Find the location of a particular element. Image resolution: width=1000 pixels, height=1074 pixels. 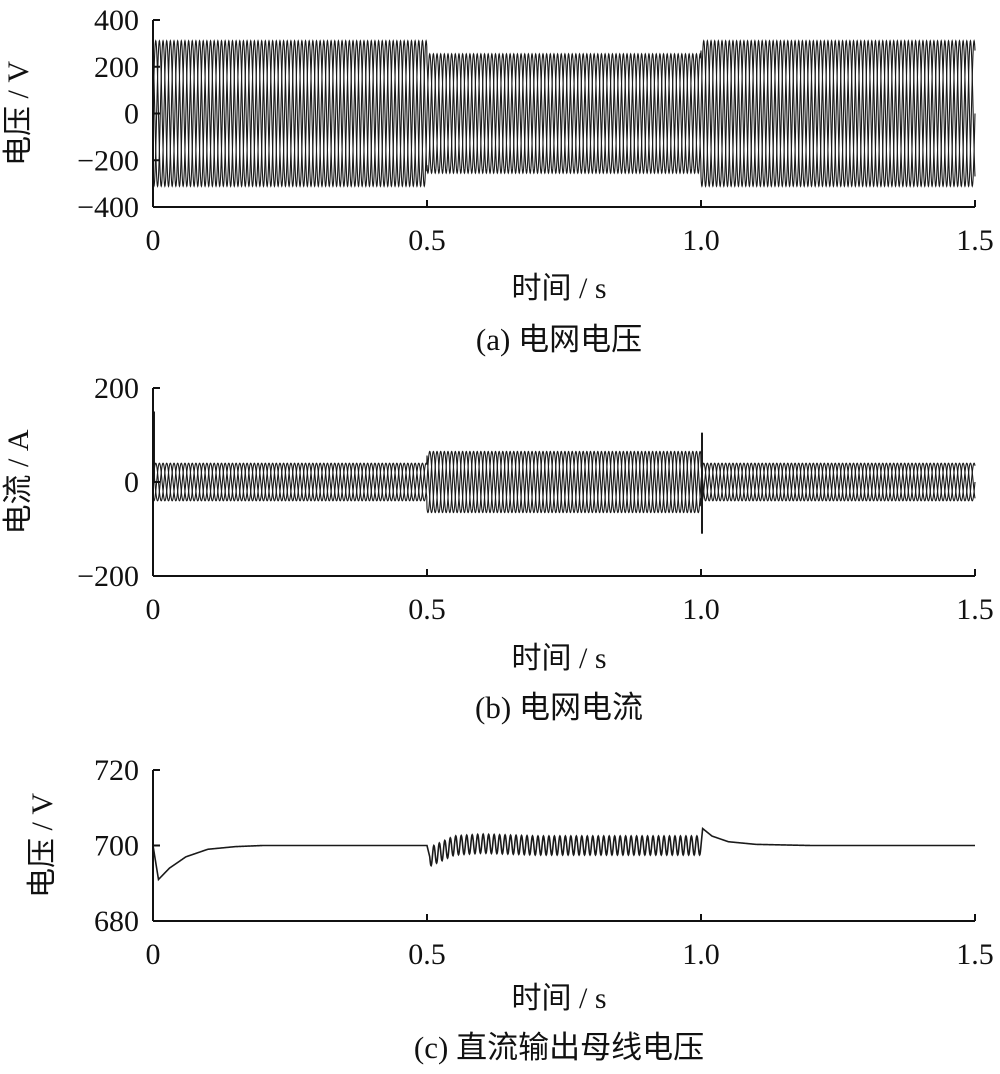

subfigure-caption: (c) 直流输出母线电压 is located at coordinates (559, 1047).